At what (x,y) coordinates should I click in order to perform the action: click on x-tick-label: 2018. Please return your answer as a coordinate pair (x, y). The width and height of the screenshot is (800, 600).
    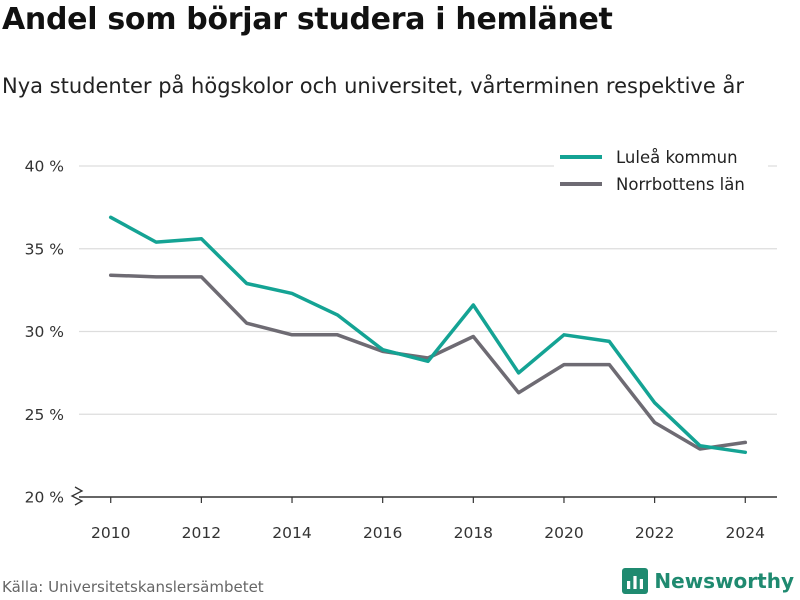
    Looking at the image, I should click on (473, 533).